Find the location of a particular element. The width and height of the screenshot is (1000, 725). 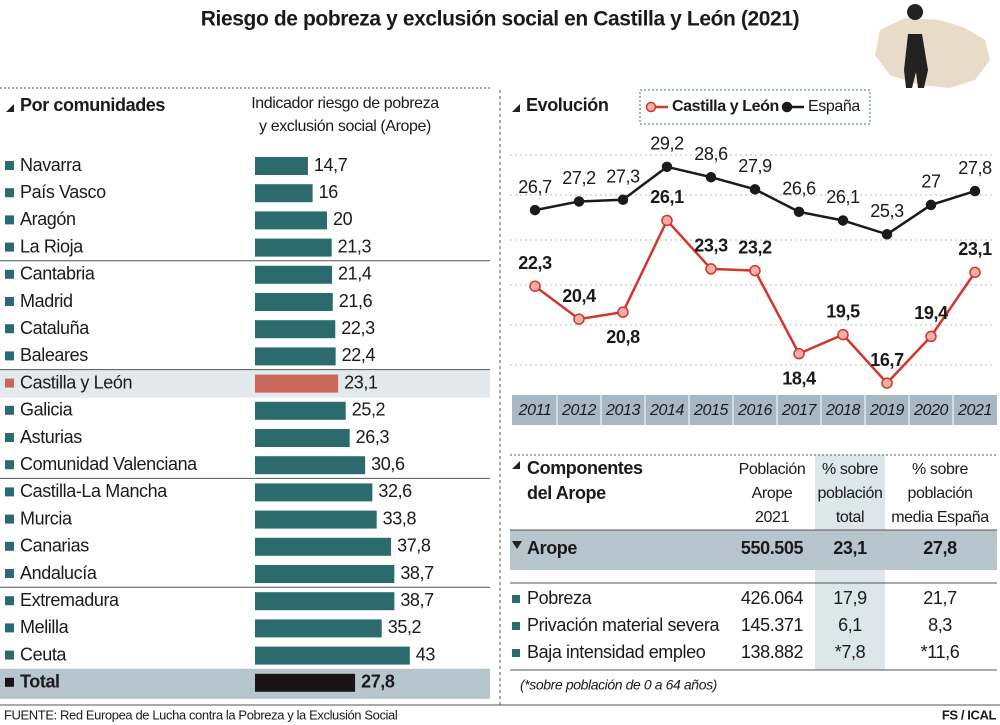

column-header: población is located at coordinates (940, 493).